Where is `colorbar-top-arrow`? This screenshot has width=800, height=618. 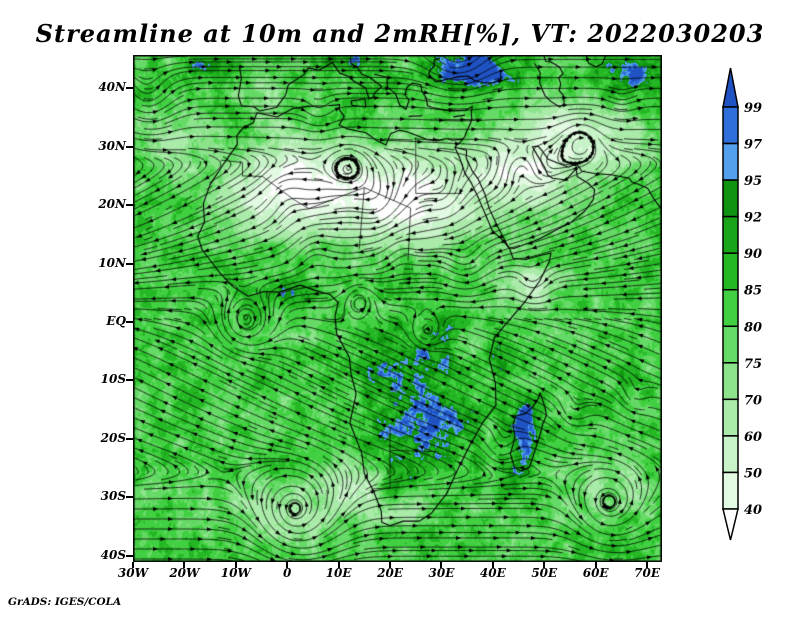
colorbar-top-arrow is located at coordinates (730, 87).